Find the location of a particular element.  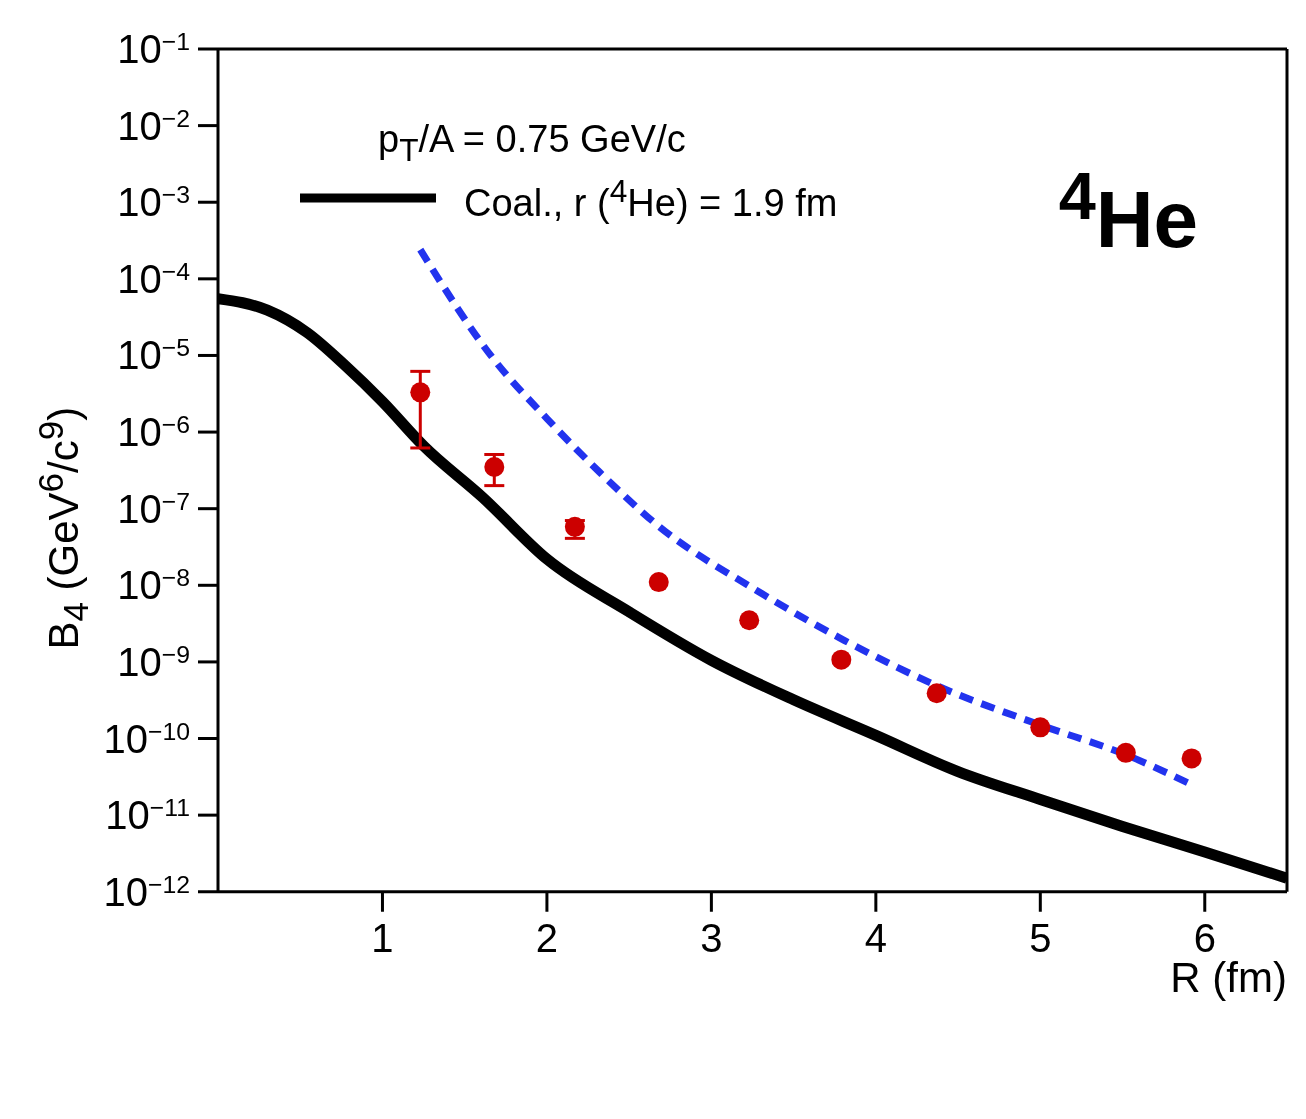

x-tick-label: 5 is located at coordinates (1040, 937).